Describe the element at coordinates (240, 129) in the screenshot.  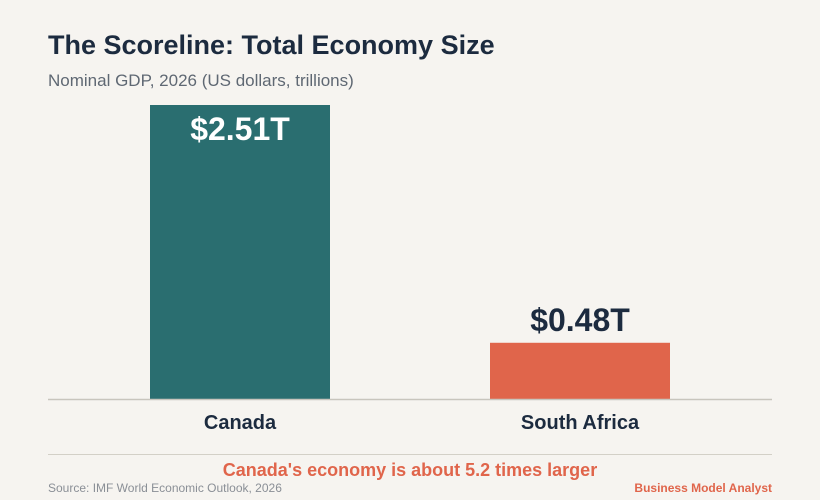
I see `data-label-canada: $2.51T` at that location.